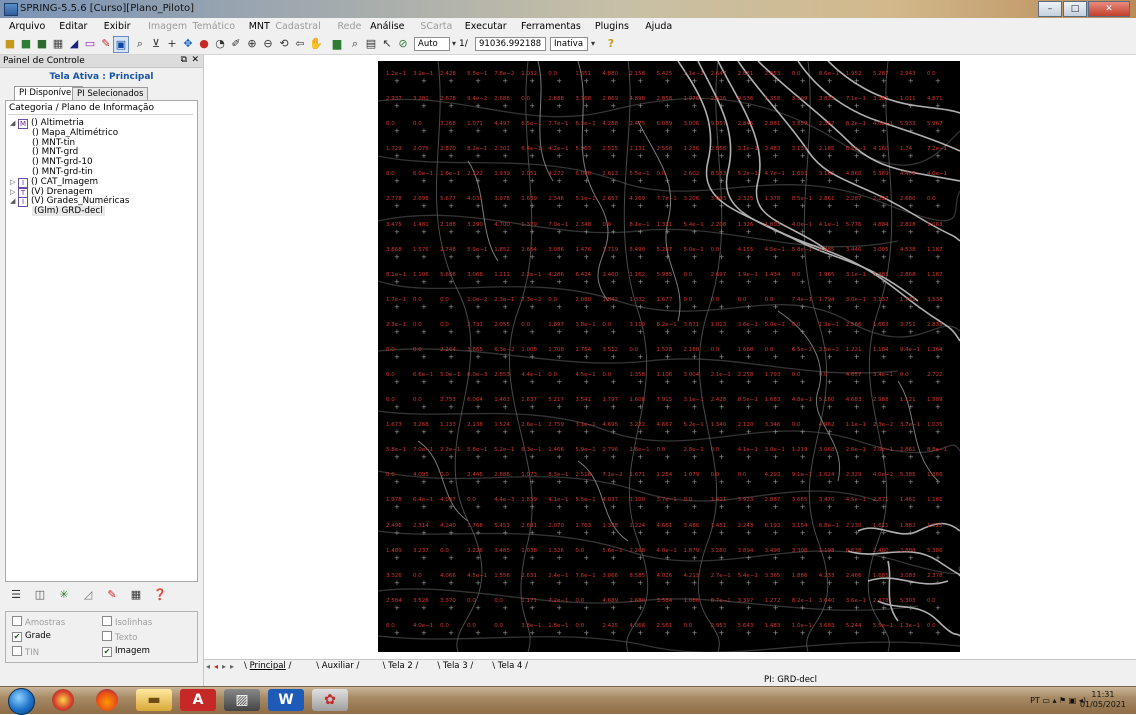 This screenshot has width=1136, height=715. I want to click on tree-item: ◢ I (V) Grades_Numéricas, so click(70, 202).